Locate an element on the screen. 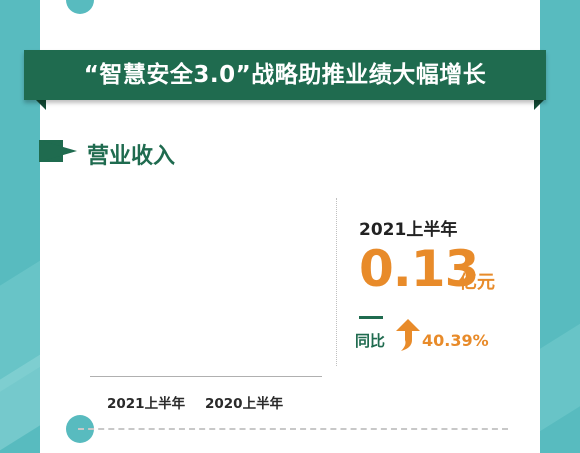 This screenshot has width=580, height=453. yoy-label: 同比 is located at coordinates (370, 341).